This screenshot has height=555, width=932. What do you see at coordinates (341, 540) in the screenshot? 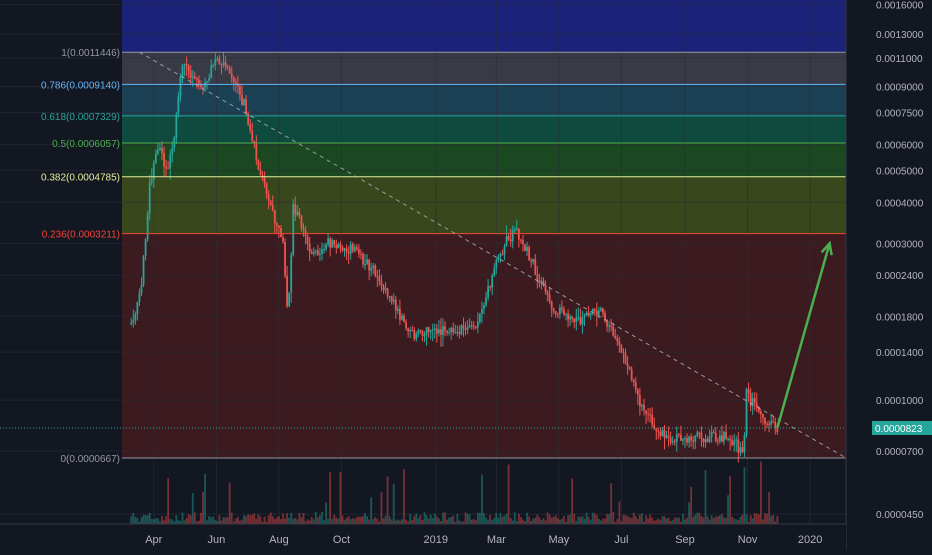
I see `x-tick-label: Oct` at bounding box center [341, 540].